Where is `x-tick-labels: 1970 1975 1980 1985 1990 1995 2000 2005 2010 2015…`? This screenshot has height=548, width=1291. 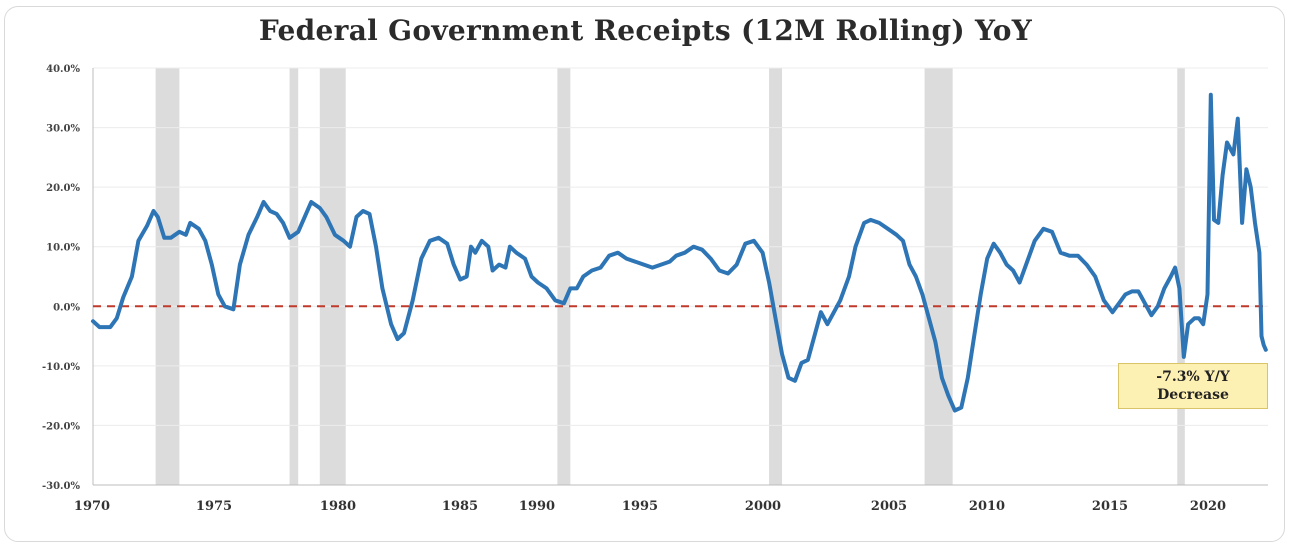 x-tick-labels: 1970 1975 1980 1985 1990 1995 2000 2005 2010 2015… is located at coordinates (650, 506).